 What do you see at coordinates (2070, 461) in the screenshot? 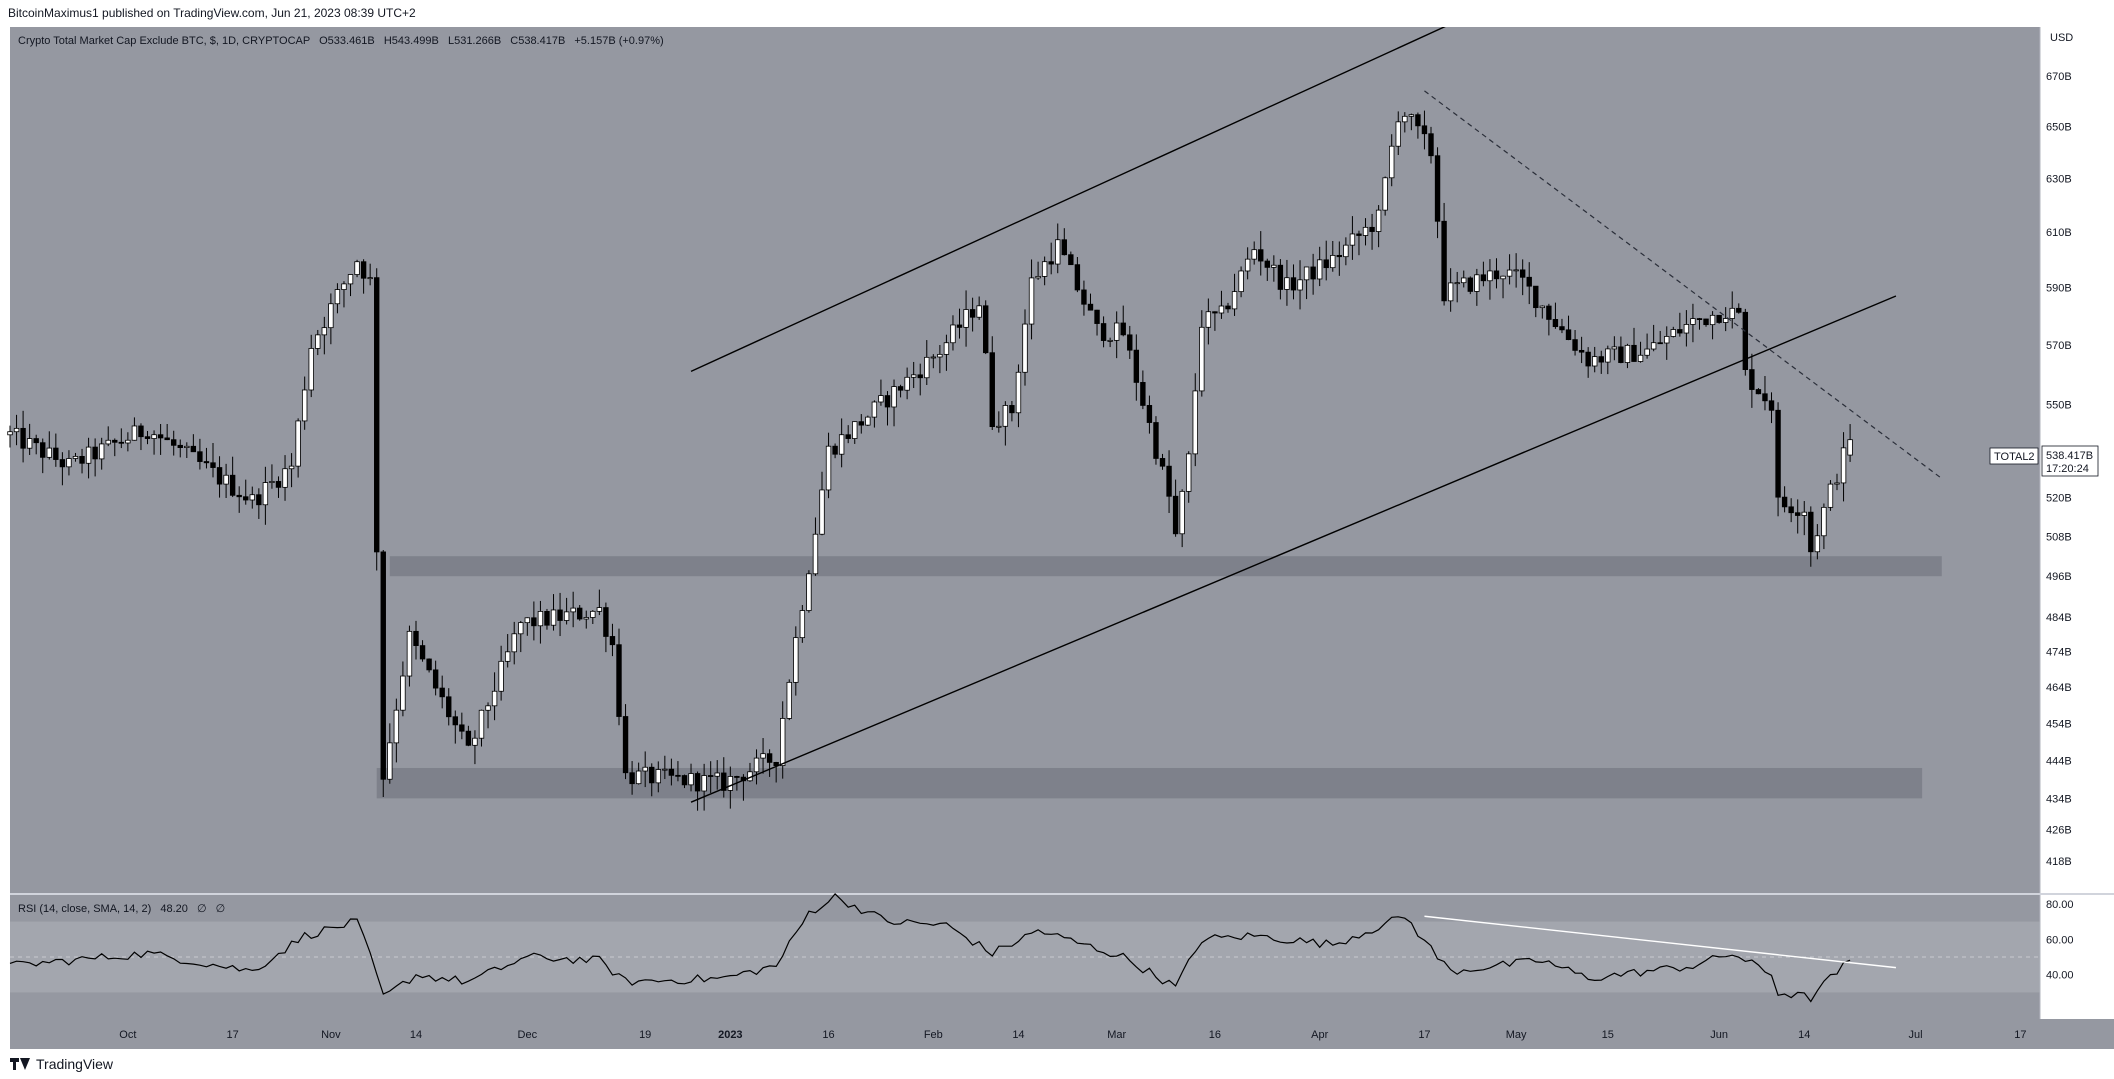
I see `price-badge-bg` at bounding box center [2070, 461].